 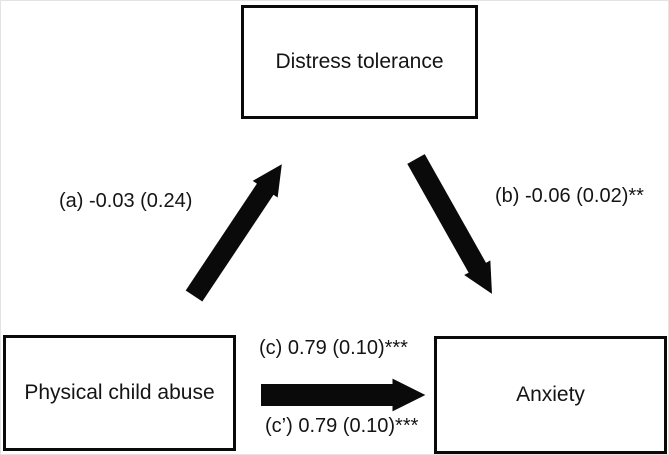 I want to click on node-anxiety-label: Anxiety, so click(x=550, y=394).